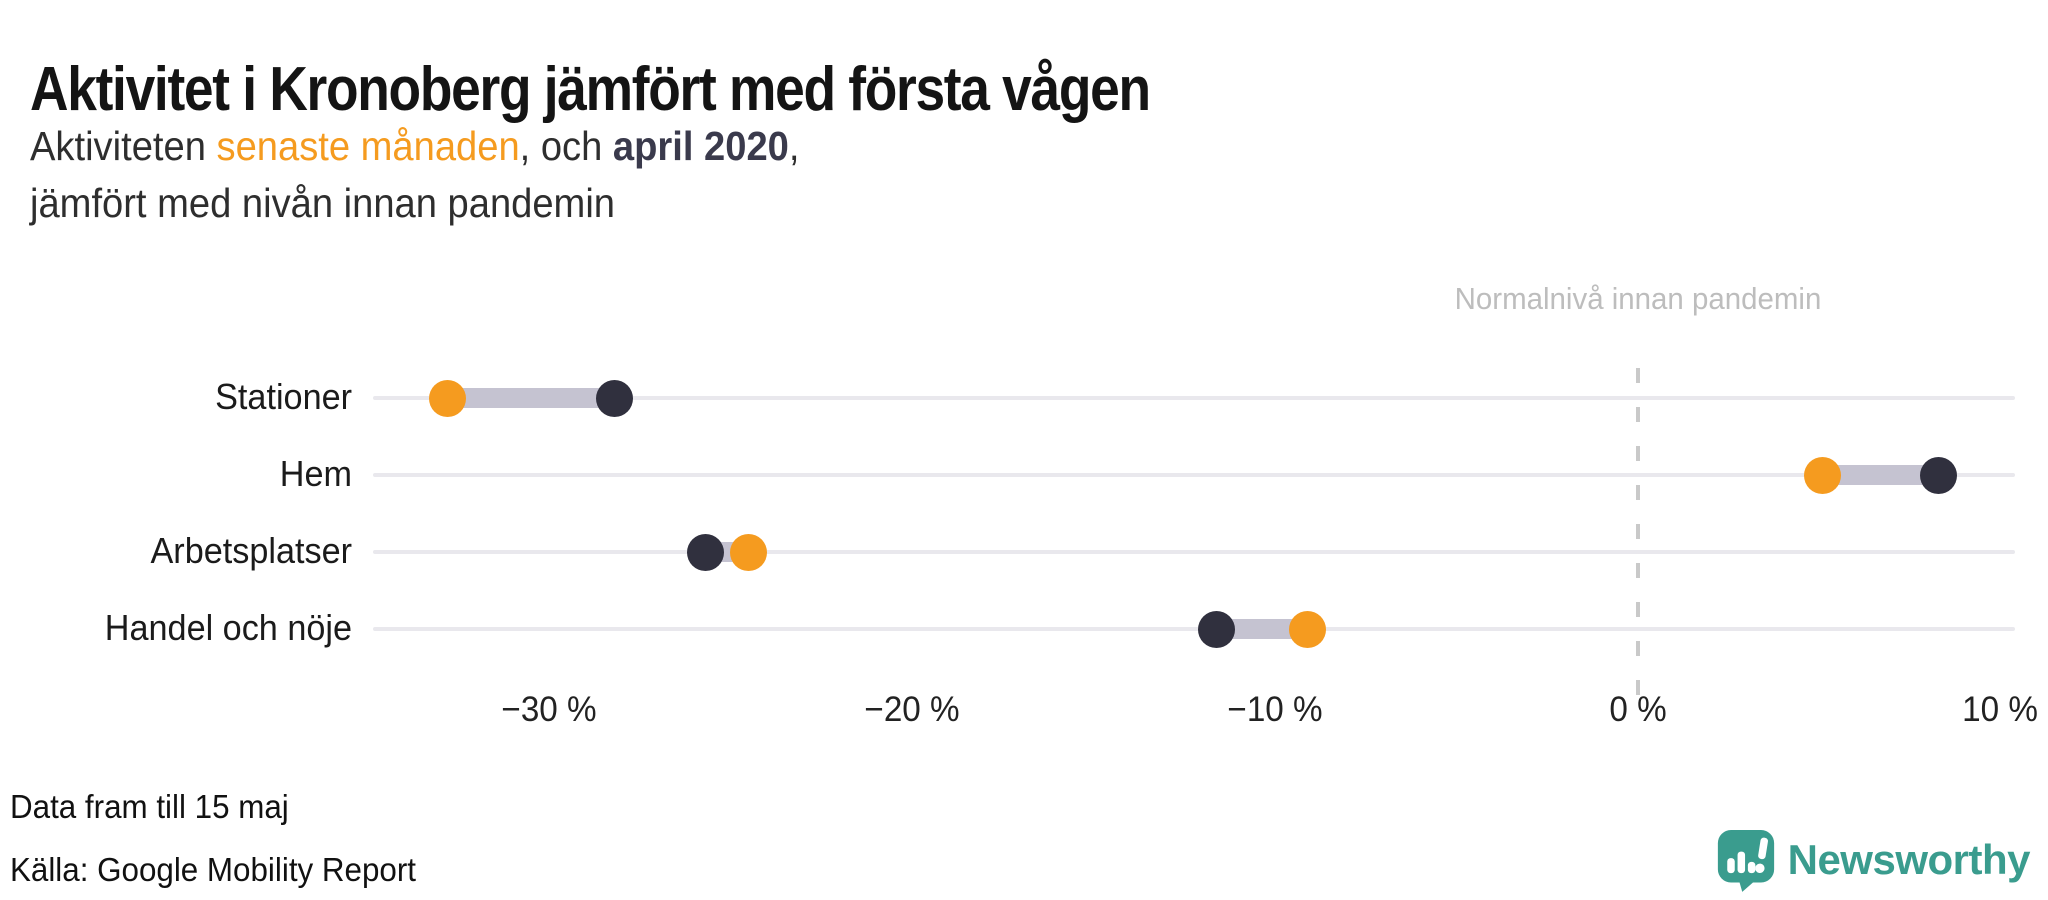  What do you see at coordinates (549, 709) in the screenshot?
I see `x-tick-label: −30 %` at bounding box center [549, 709].